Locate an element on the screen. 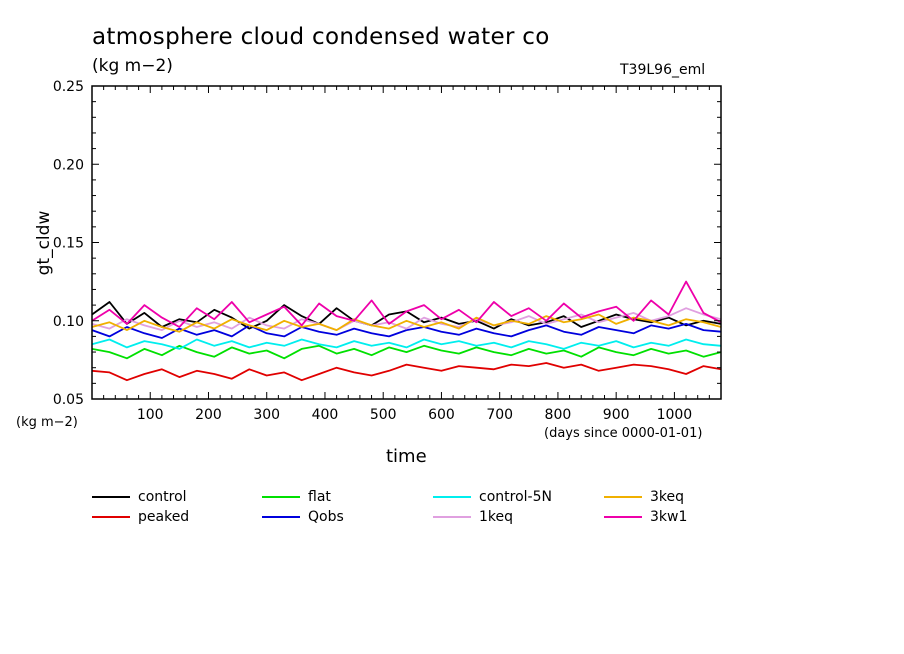 The height and width of the screenshot is (654, 904). run-label: T39L96_eml is located at coordinates (663, 70).